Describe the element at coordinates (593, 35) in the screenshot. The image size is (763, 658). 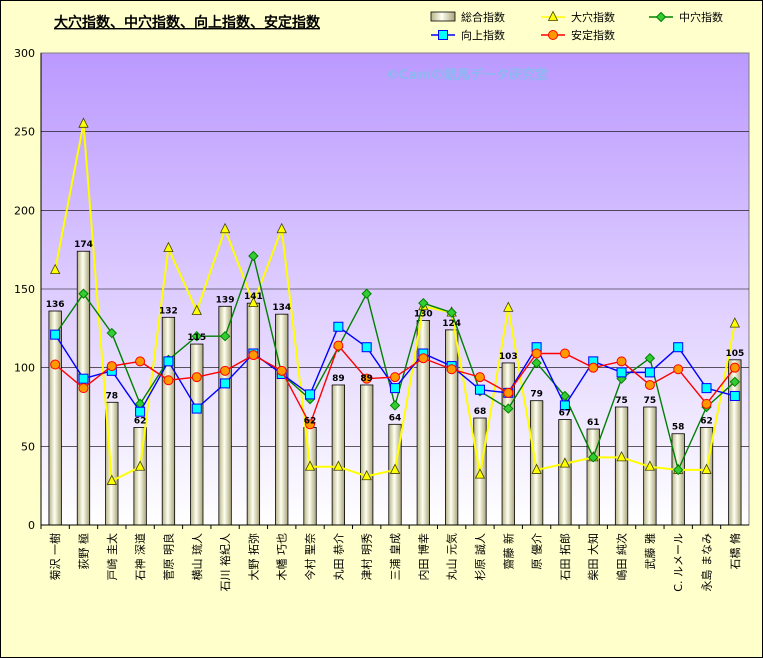
I see `legend-entry: 安定指数` at that location.